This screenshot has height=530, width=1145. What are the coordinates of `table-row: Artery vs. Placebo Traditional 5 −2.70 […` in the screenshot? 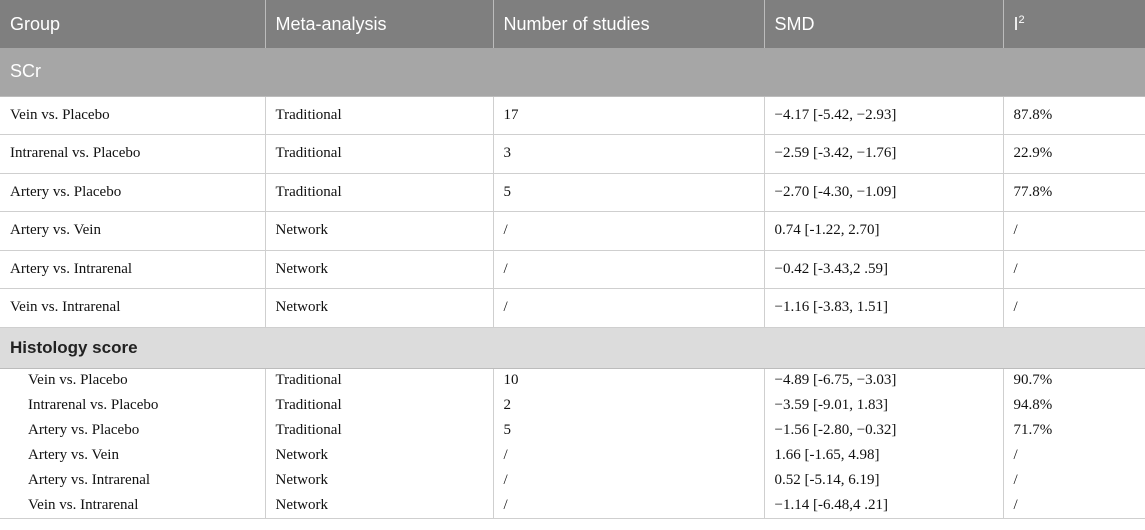 It's located at (572, 192).